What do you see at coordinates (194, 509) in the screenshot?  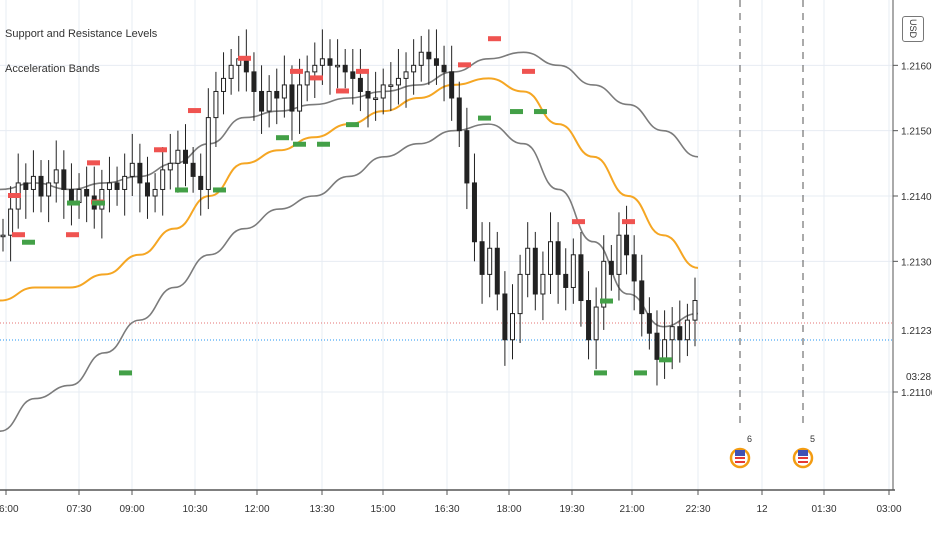 I see `x-tick-label: 10:30` at bounding box center [194, 509].